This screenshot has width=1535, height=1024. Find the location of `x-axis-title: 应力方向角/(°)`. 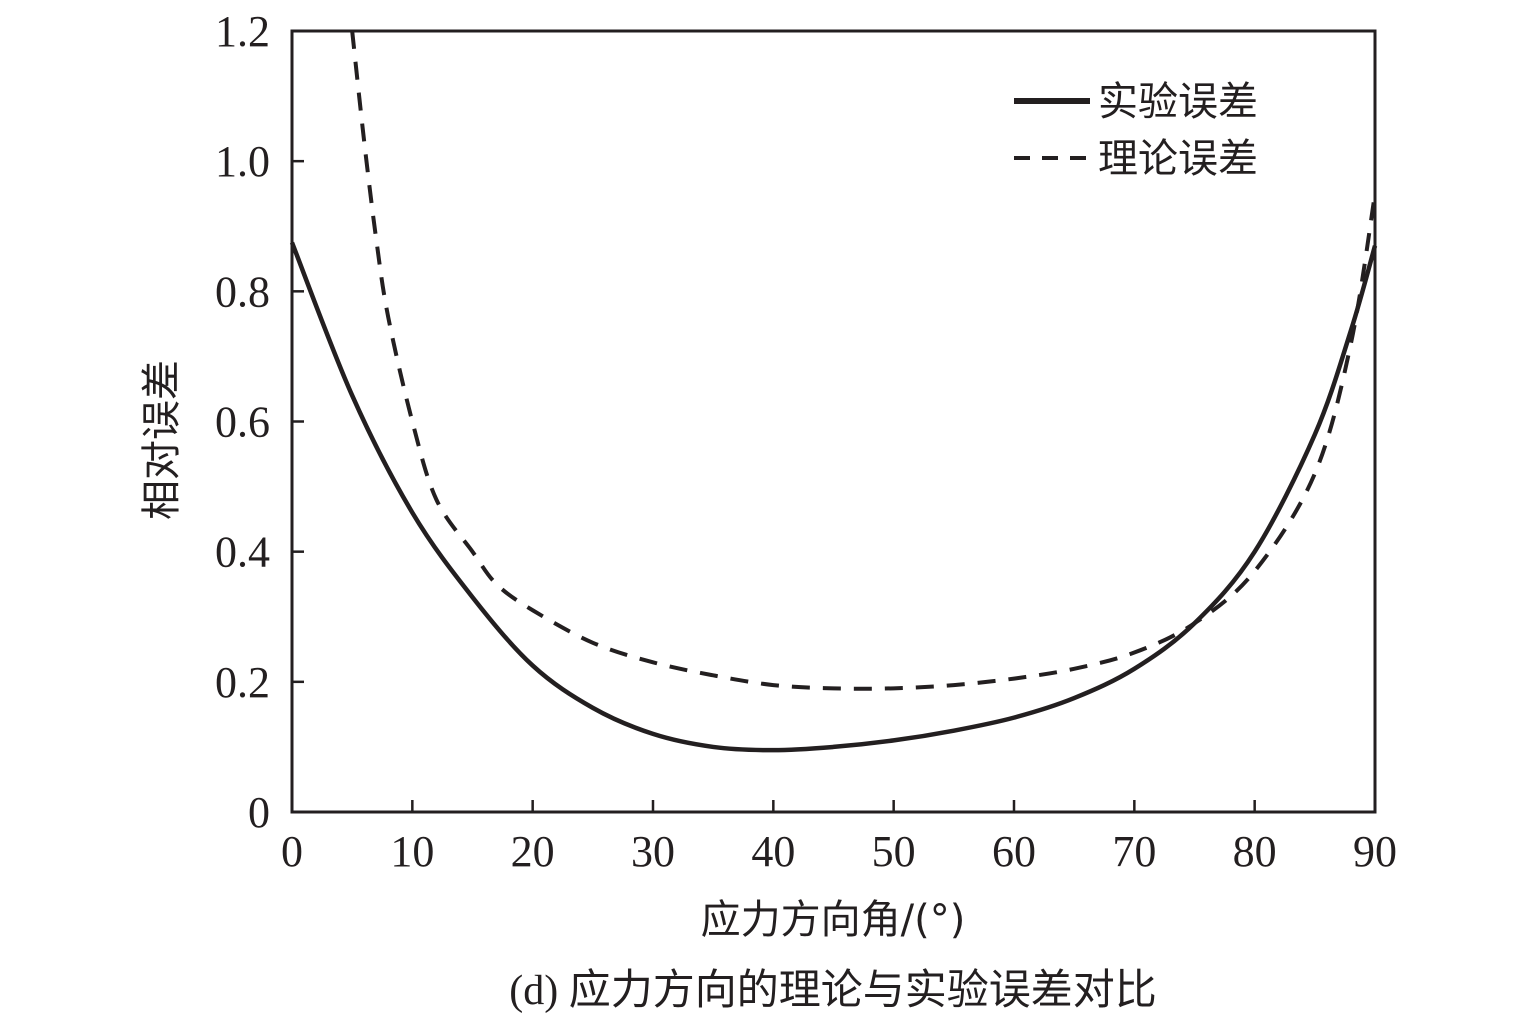

x-axis-title: 应力方向角/(°) is located at coordinates (833, 920).